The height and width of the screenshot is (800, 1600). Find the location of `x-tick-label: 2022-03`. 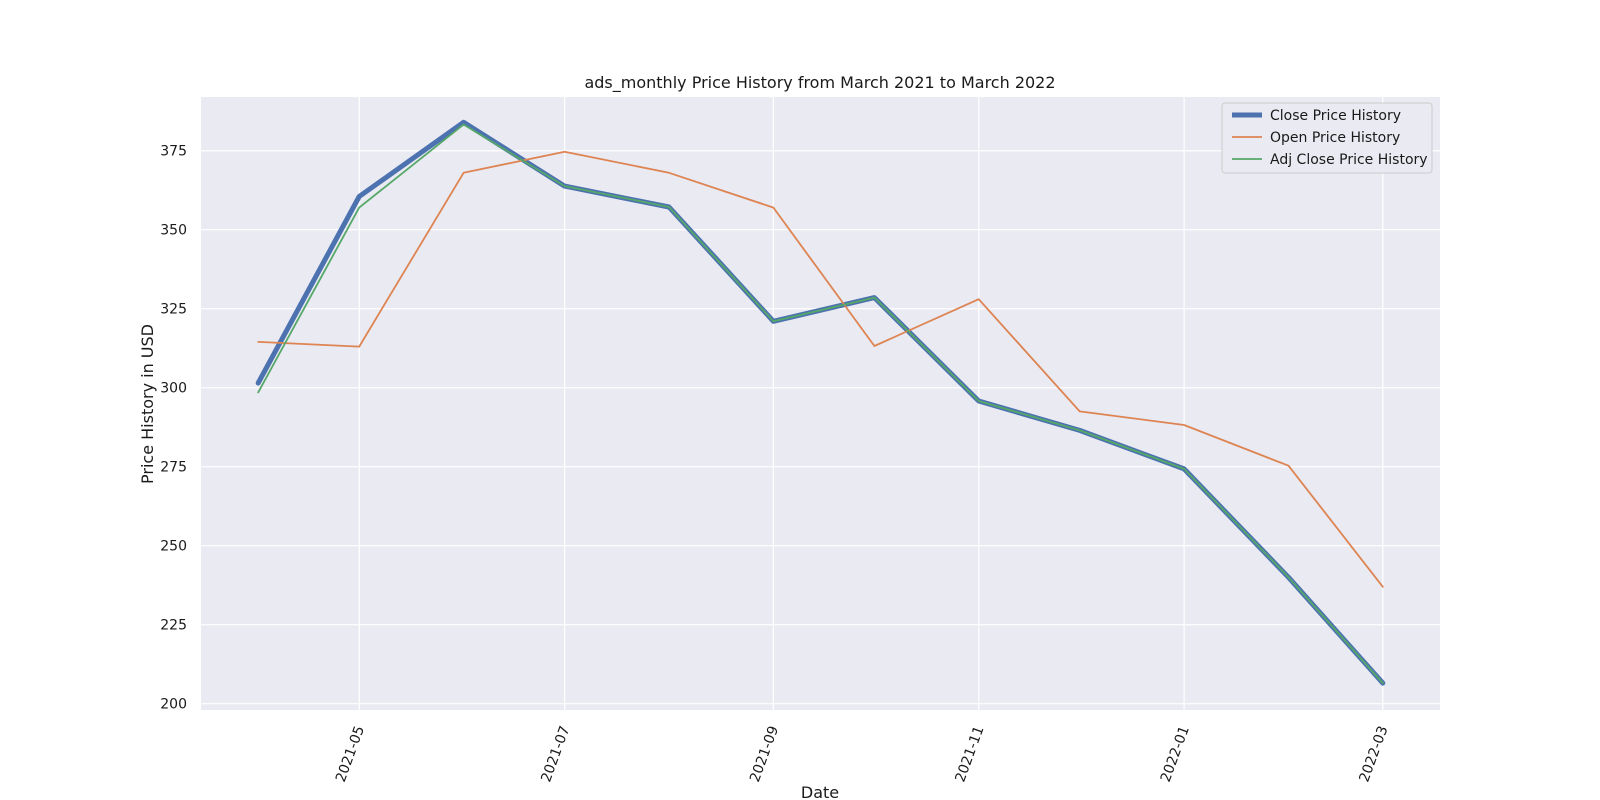

x-tick-label: 2022-03 is located at coordinates (1373, 754).